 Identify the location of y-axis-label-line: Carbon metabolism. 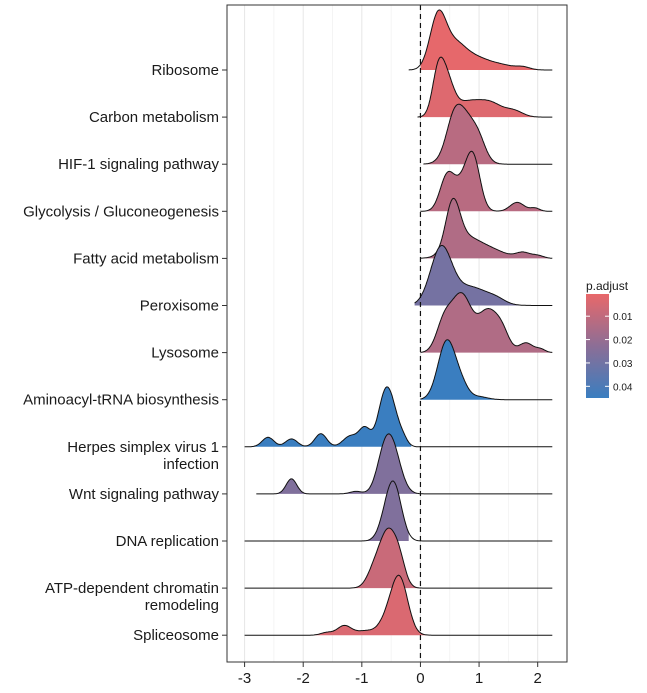
(154, 117).